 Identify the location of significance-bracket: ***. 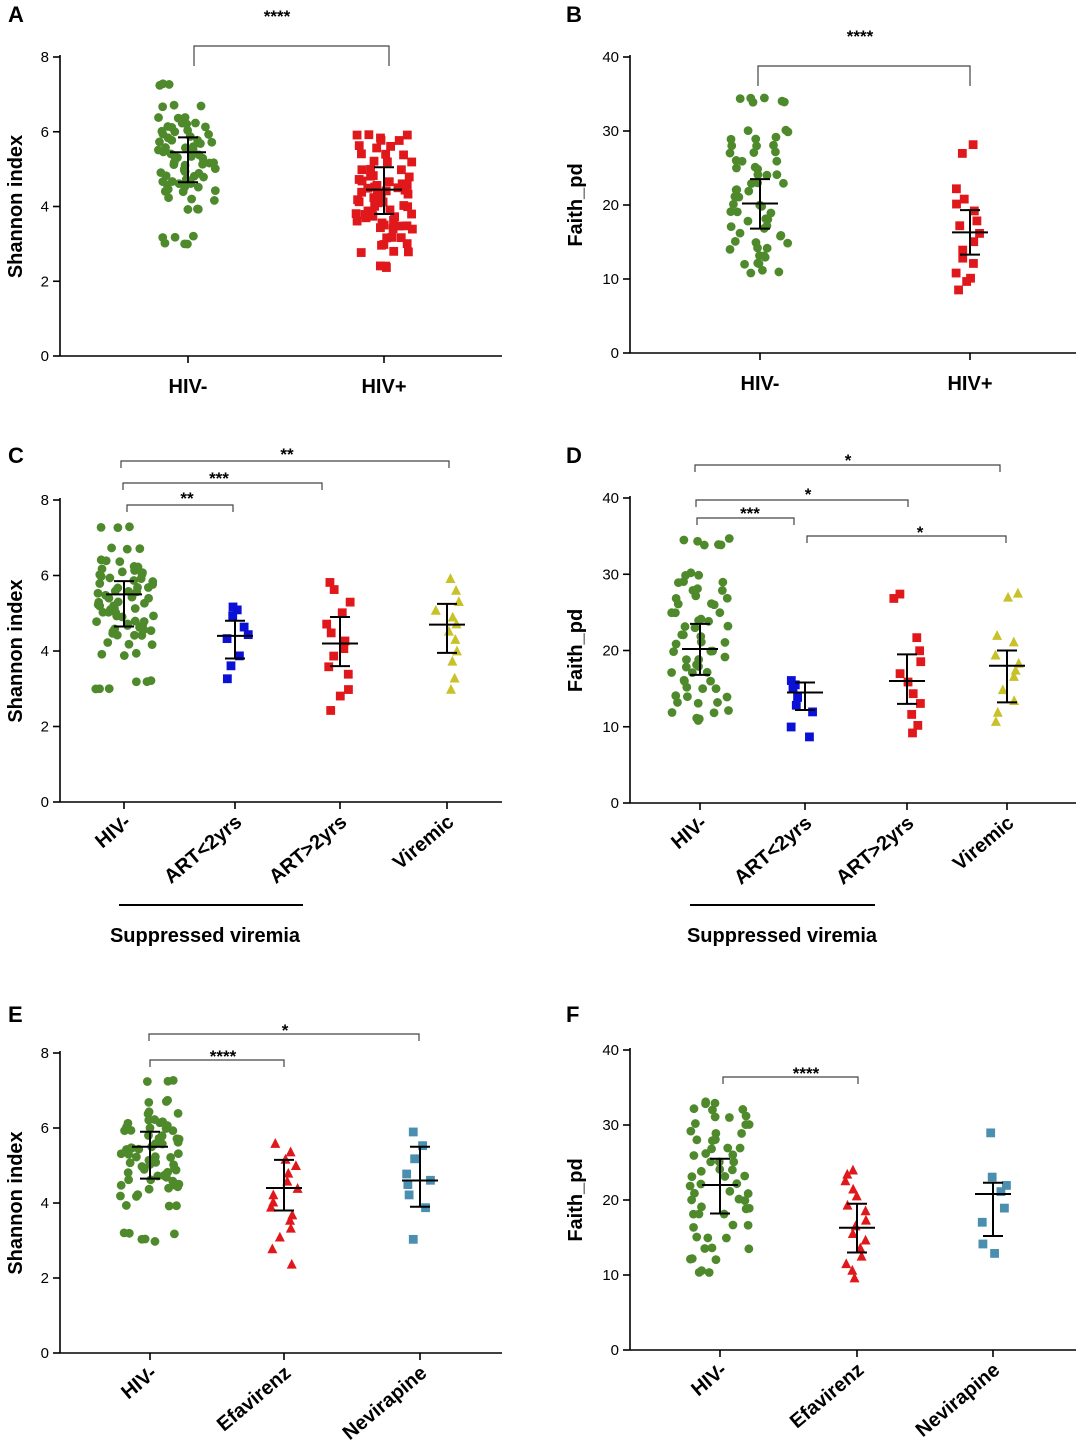
(222, 479).